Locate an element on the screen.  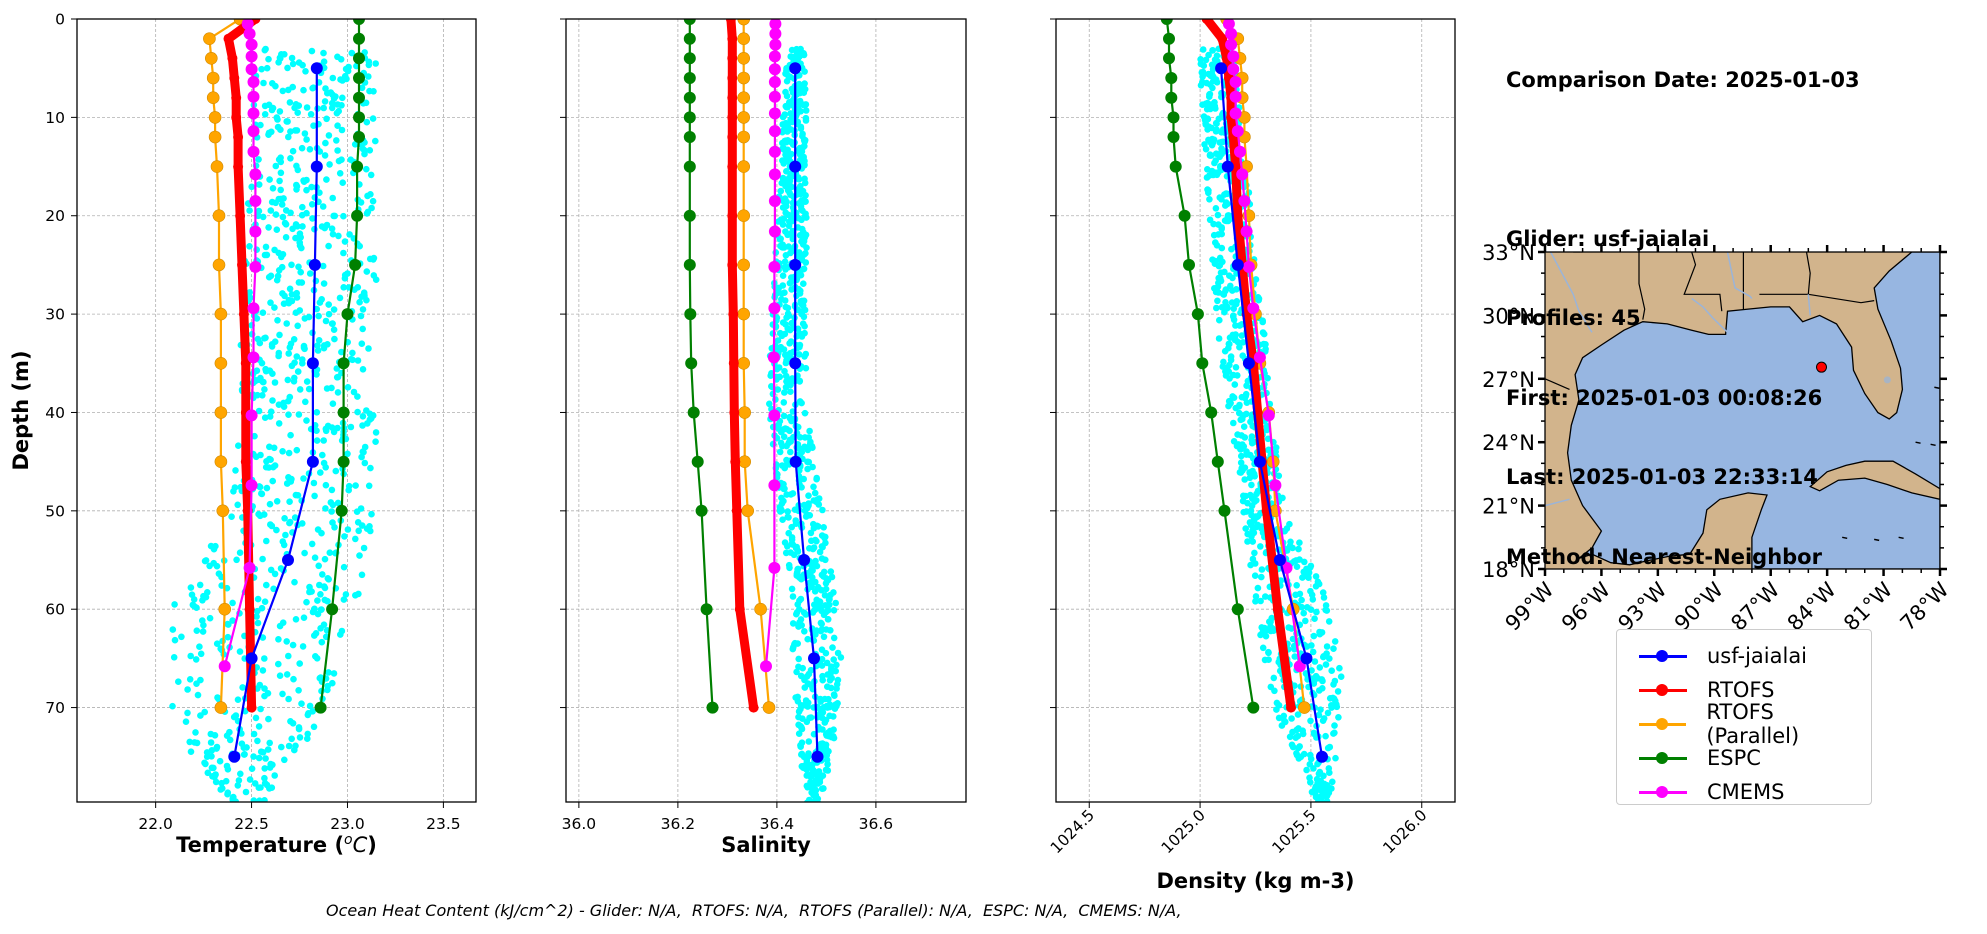
y-tick-label: 60 is located at coordinates (55, 610).